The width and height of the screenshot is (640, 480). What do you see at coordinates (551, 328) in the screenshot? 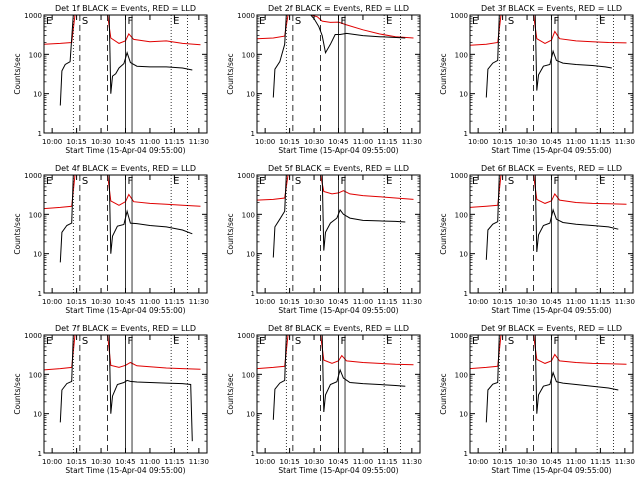
I see `chart-title: Det 9f BLACK = Events, RED = LLD` at bounding box center [551, 328].